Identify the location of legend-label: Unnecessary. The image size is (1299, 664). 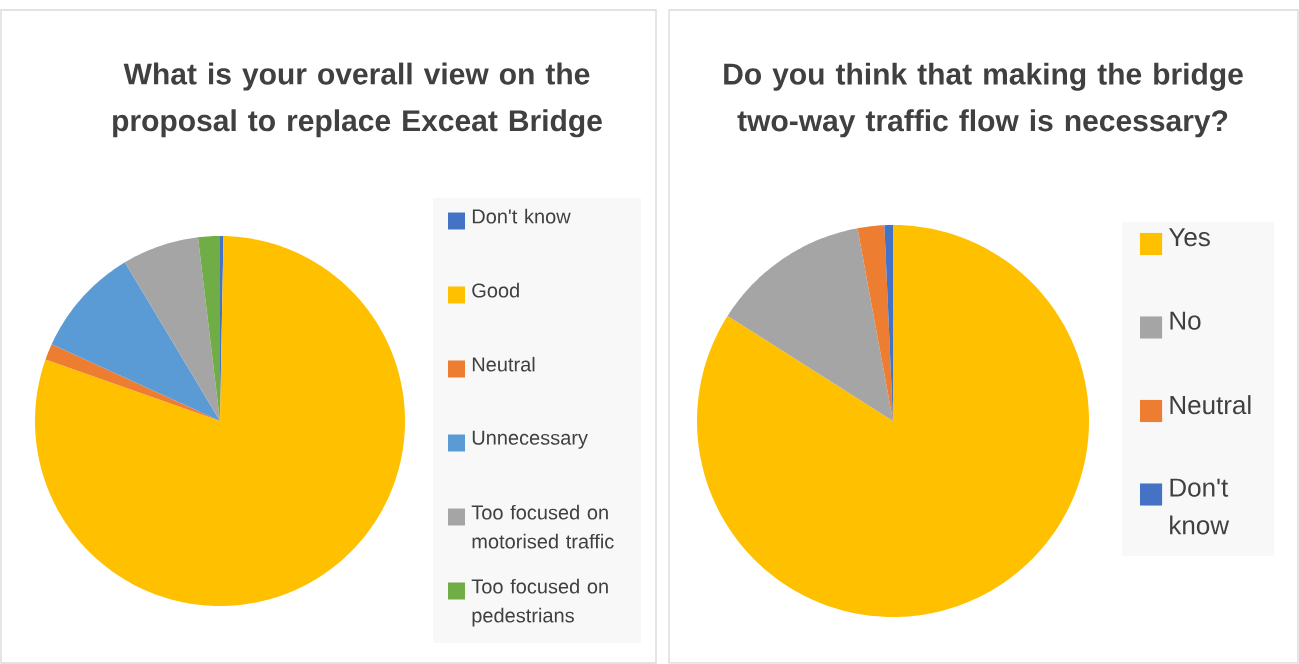
(530, 439).